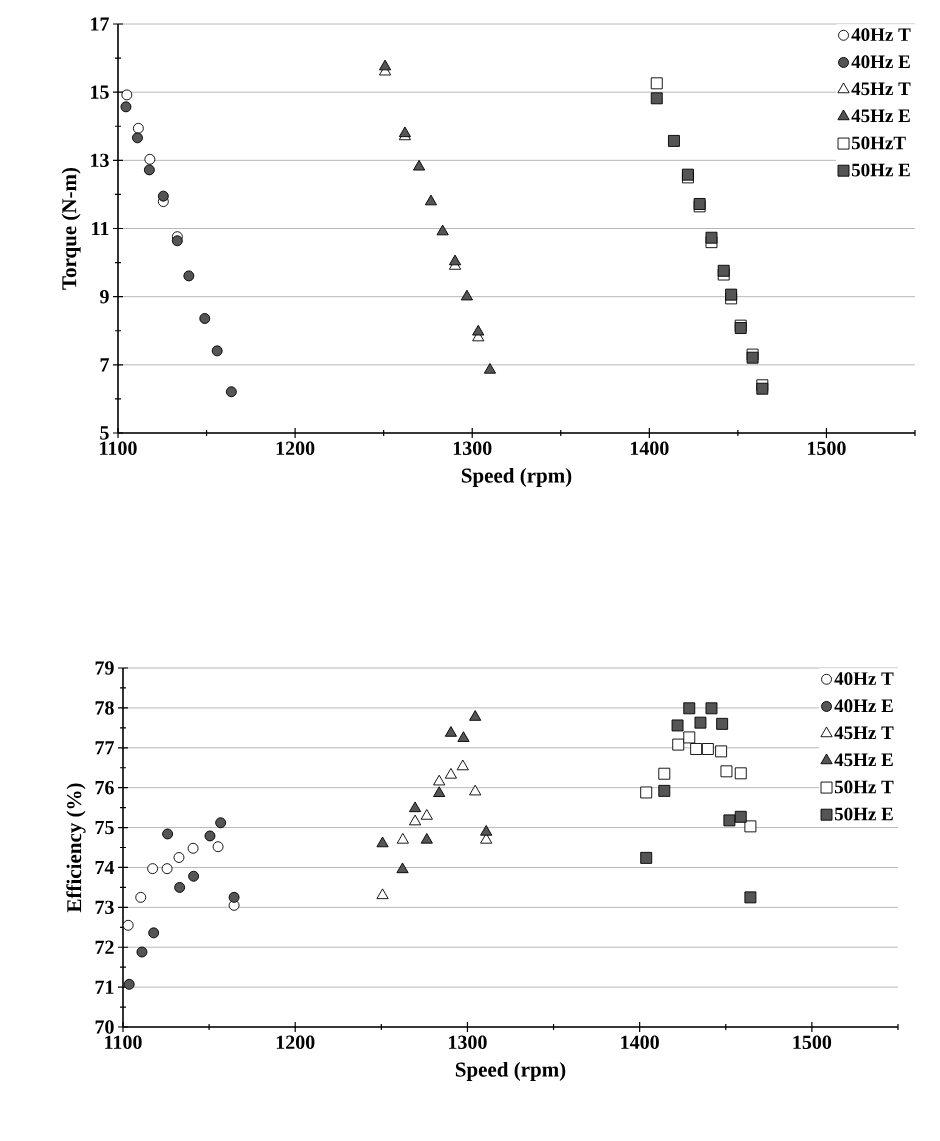 The image size is (940, 1141). What do you see at coordinates (104, 827) in the screenshot?
I see `y-tick-label: 75` at bounding box center [104, 827].